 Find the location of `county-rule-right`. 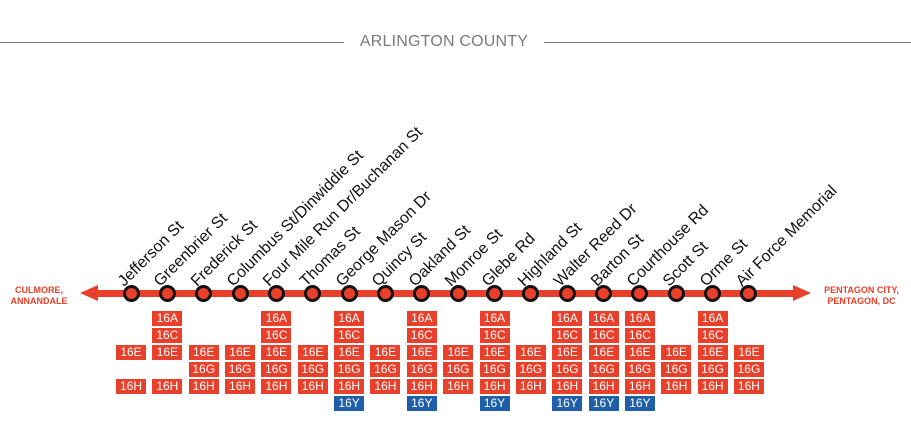

county-rule-right is located at coordinates (727, 42).